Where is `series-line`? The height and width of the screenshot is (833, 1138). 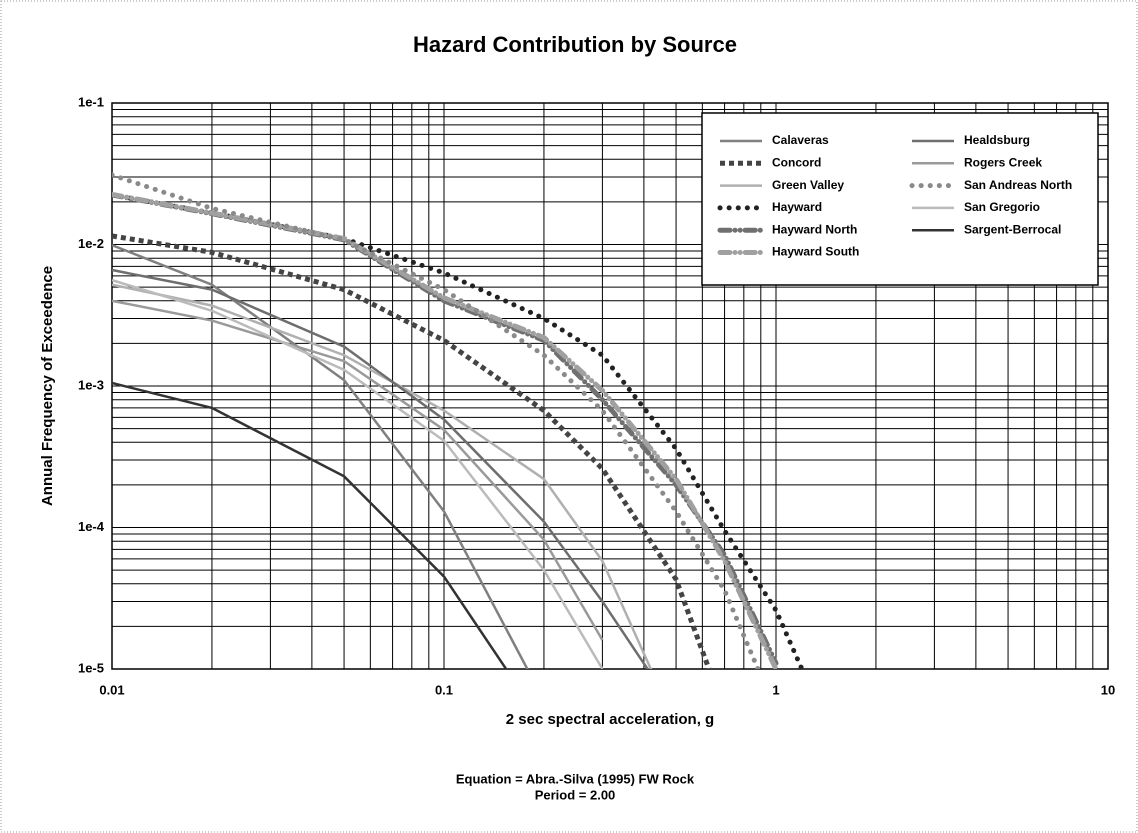 series-line is located at coordinates (310, 525).